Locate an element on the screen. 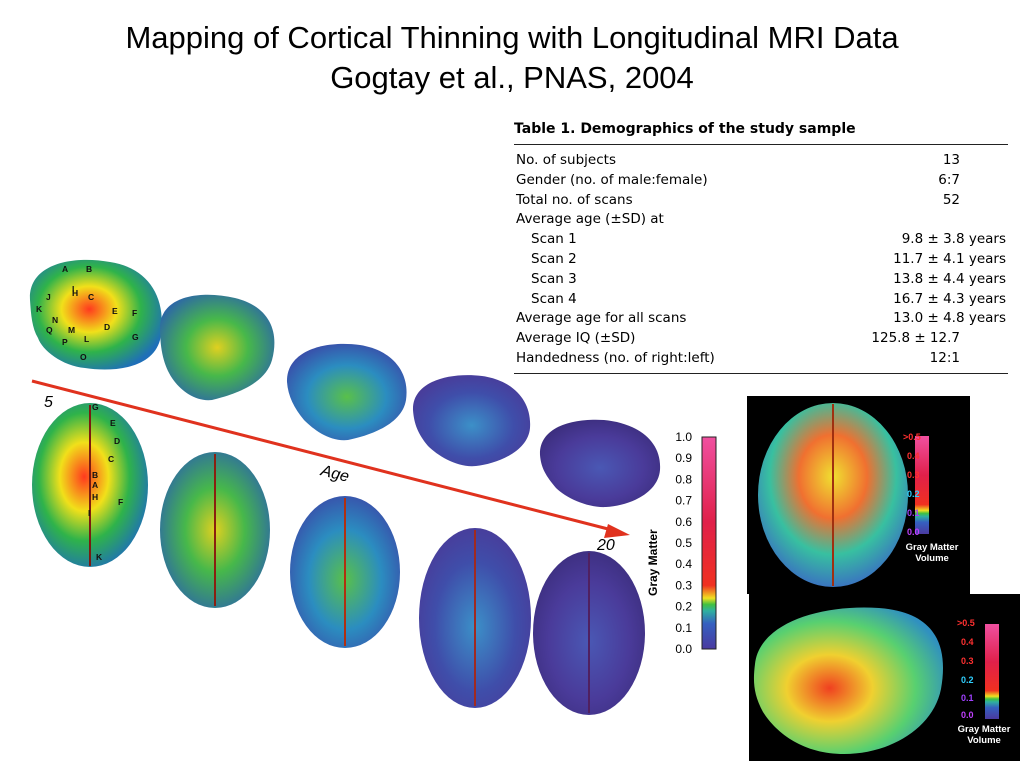 The image size is (1024, 768). region-letter: H is located at coordinates (75, 293).